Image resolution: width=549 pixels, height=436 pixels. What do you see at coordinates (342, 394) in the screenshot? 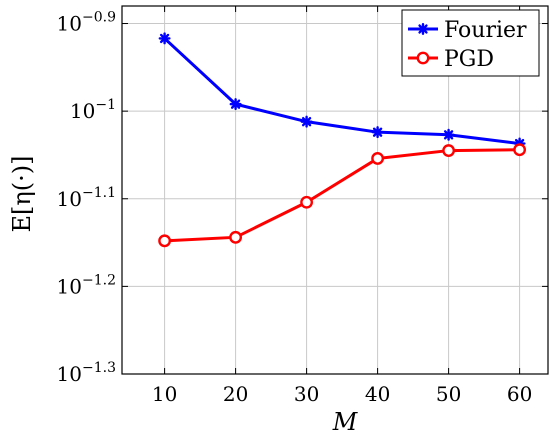
I see `x-tick-labels: 10 20 30 40 50 60` at bounding box center [342, 394].